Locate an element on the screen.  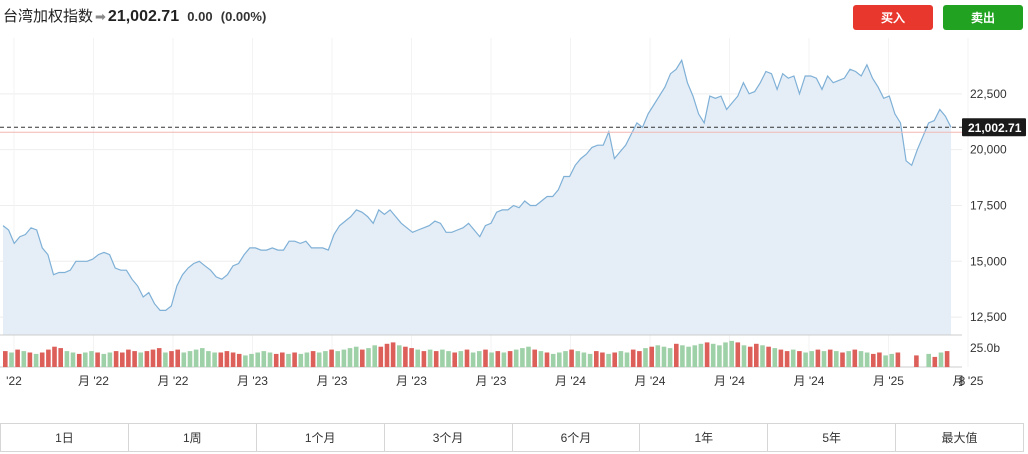
index-name: 台湾加权指数 is located at coordinates (48, 16).